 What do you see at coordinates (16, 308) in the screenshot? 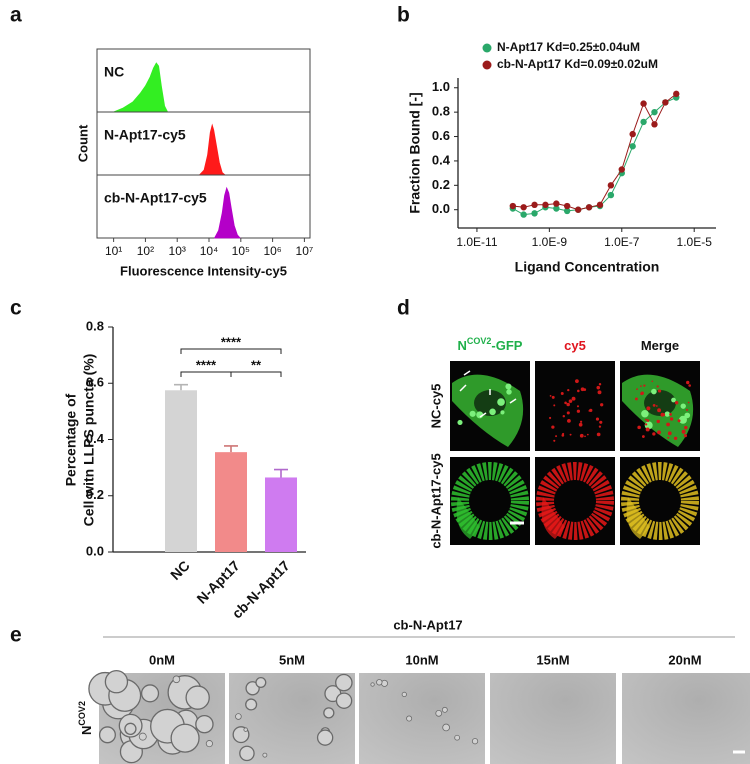
I see `panel-label: c` at bounding box center [16, 308].